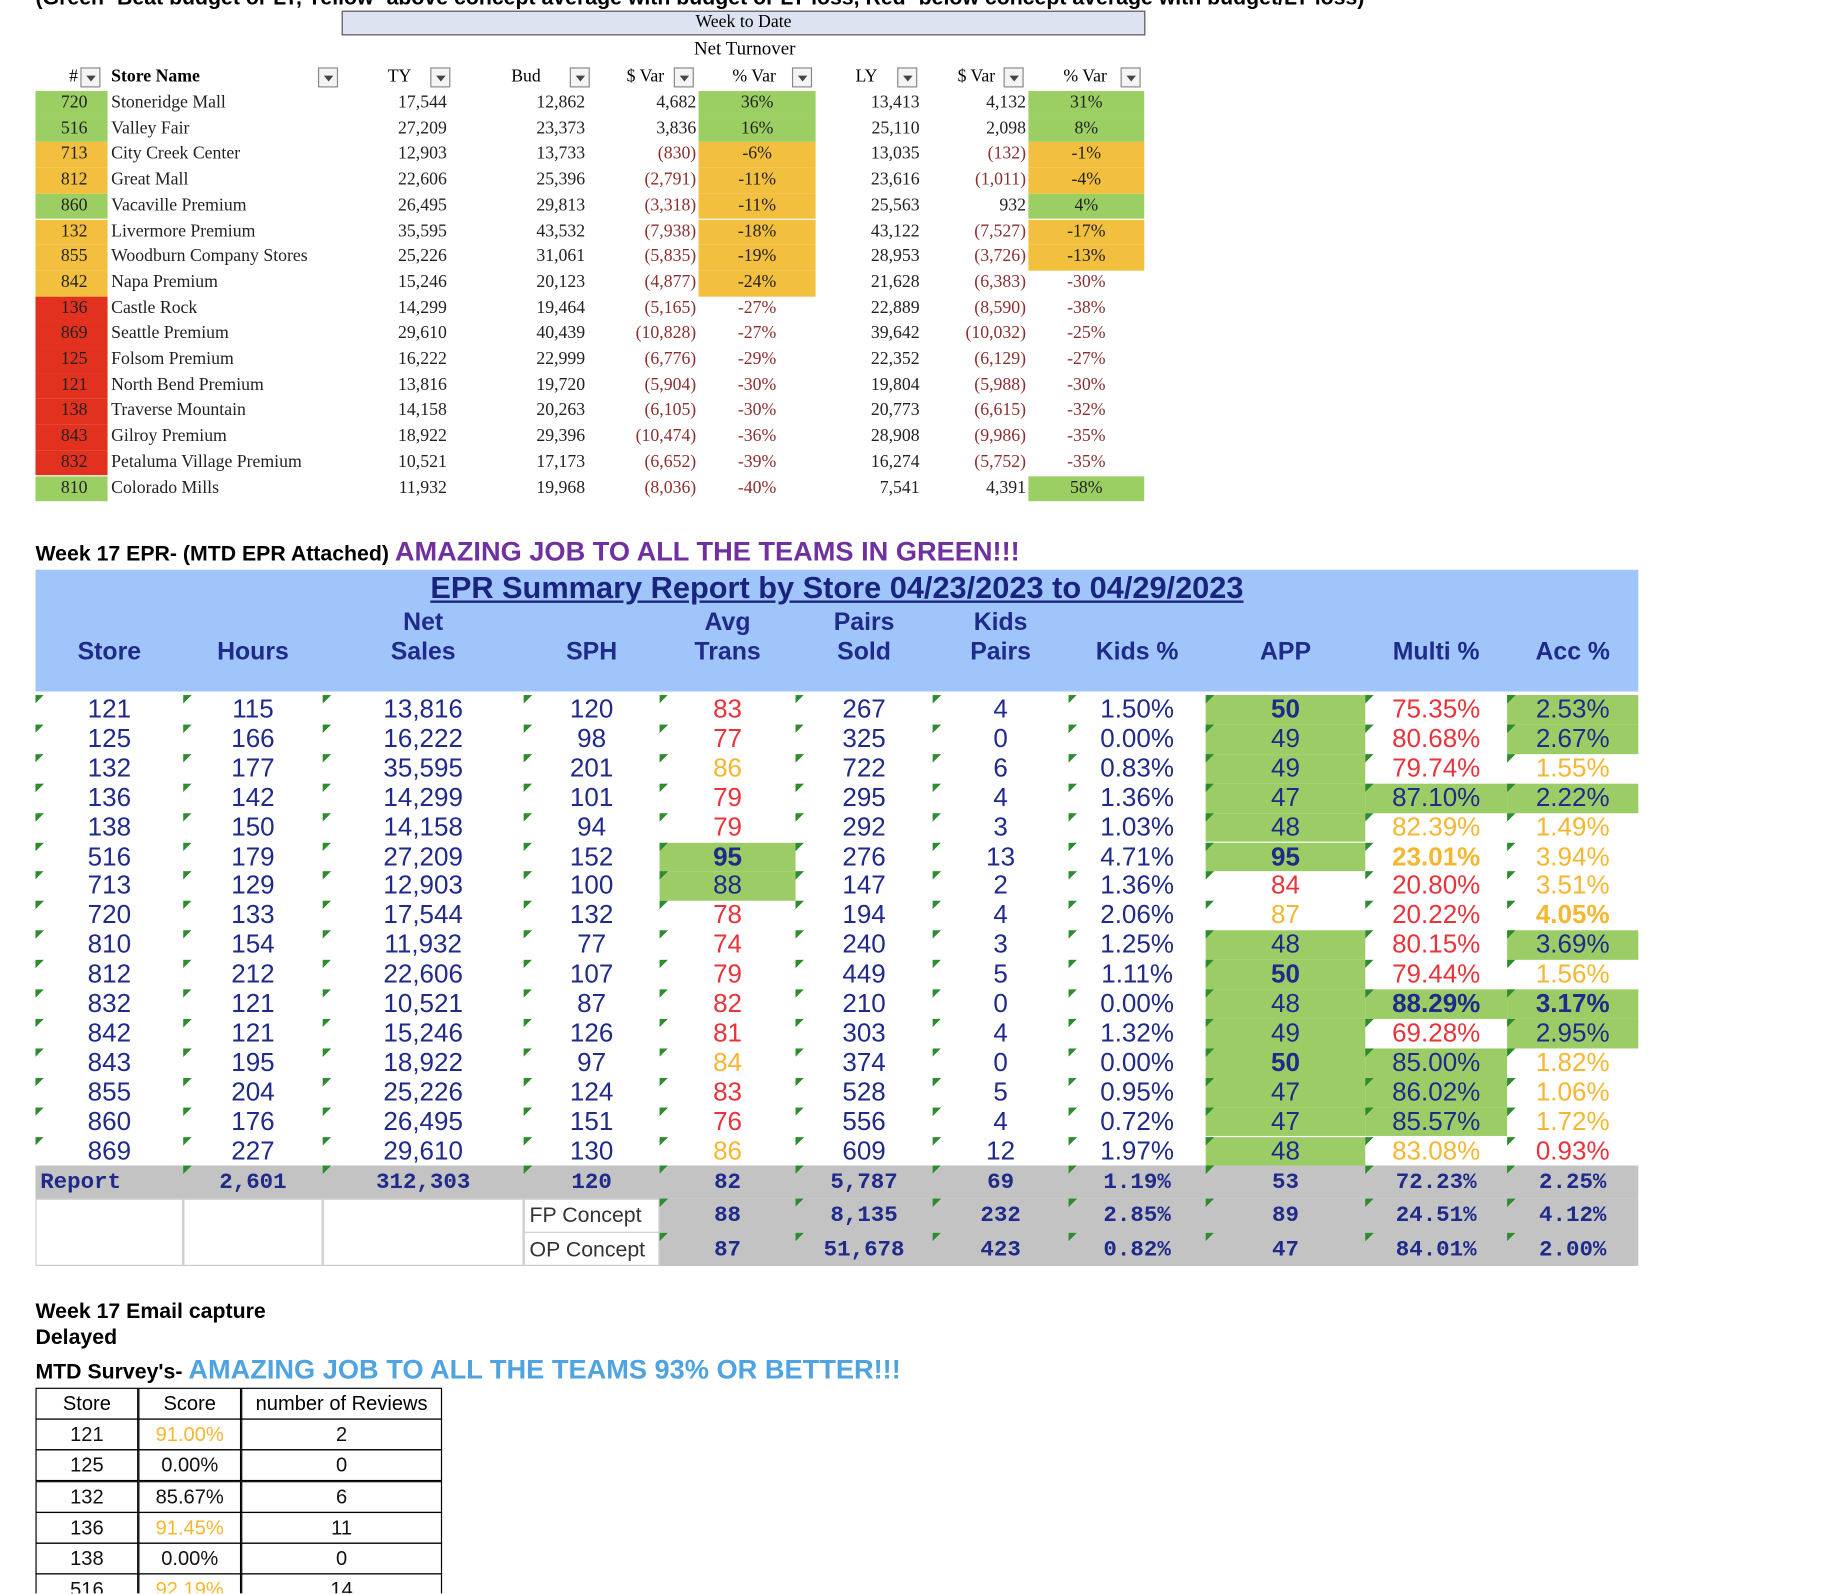 Image resolution: width=1844 pixels, height=1594 pixels. What do you see at coordinates (423, 1182) in the screenshot?
I see `summary-cell: 312,303` at bounding box center [423, 1182].